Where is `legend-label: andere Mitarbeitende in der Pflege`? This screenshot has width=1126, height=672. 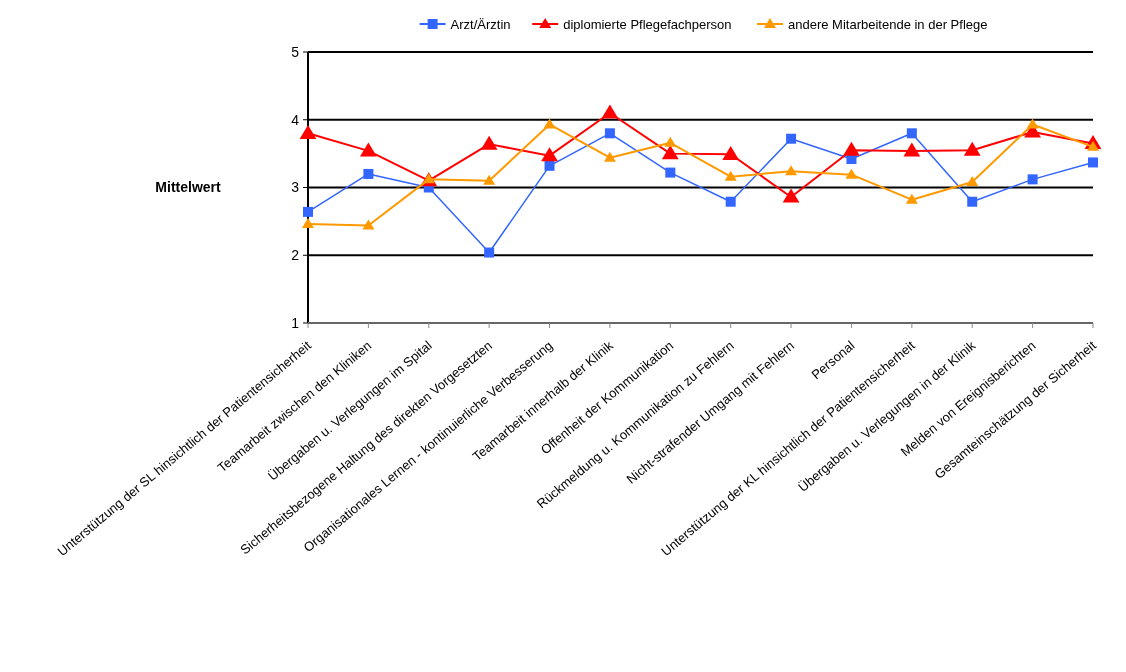 legend-label: andere Mitarbeitende in der Pflege is located at coordinates (888, 24).